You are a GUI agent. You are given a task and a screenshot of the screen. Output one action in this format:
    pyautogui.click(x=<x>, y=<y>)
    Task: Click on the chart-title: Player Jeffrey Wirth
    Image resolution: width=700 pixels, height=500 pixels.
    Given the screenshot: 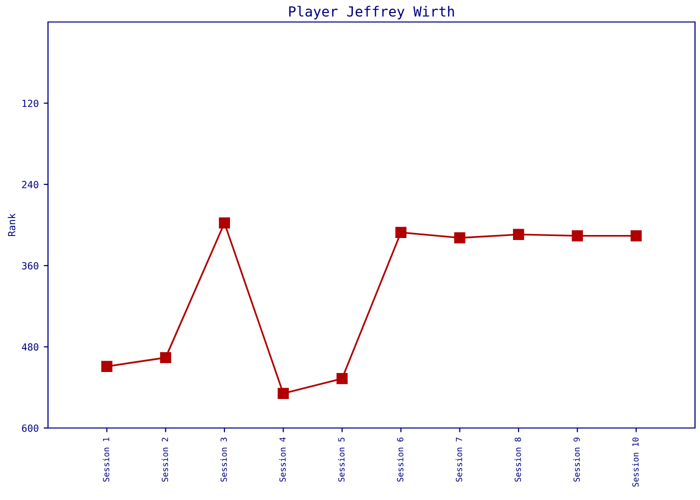 What is the action you would take?
    pyautogui.click(x=371, y=13)
    